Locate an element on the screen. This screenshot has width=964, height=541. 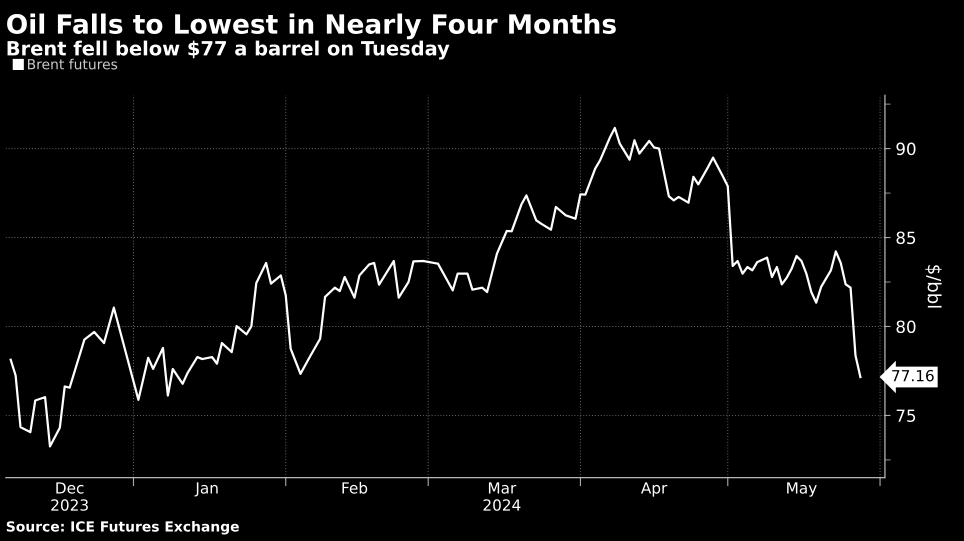
y-tick-label: 85 is located at coordinates (906, 238).